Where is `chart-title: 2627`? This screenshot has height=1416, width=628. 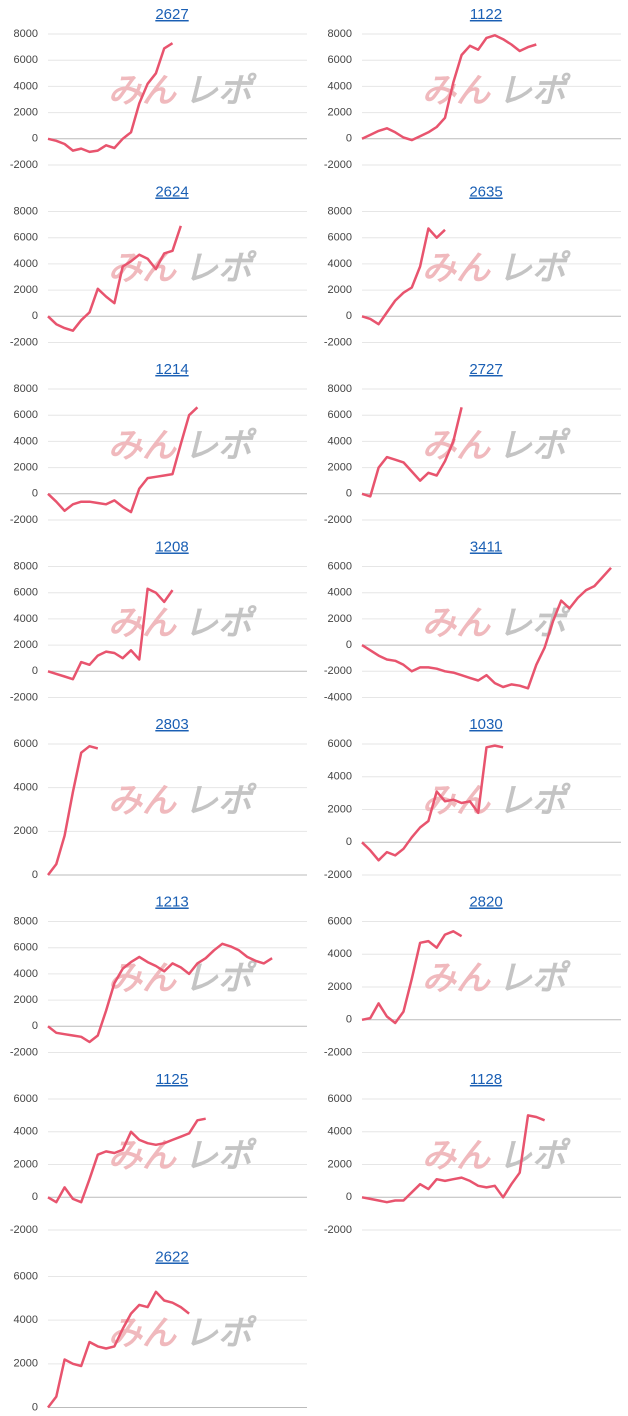
chart-title: 2627 is located at coordinates (171, 14).